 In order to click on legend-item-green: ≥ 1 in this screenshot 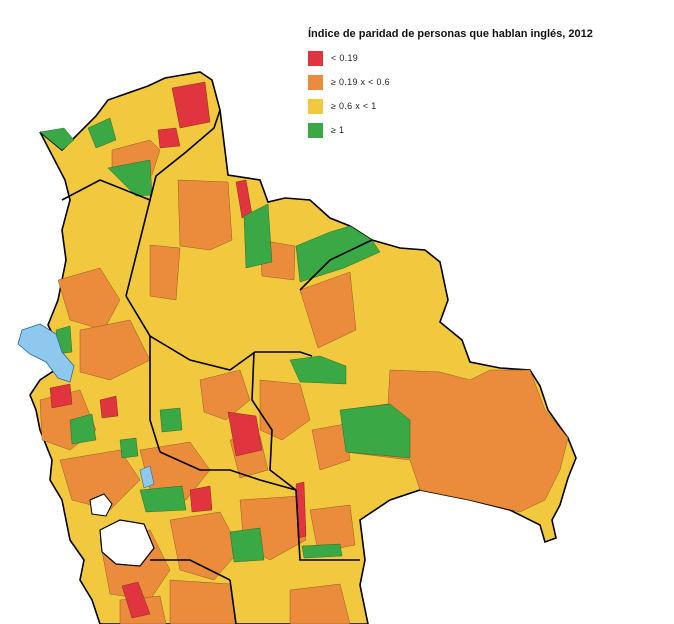, I will do `click(473, 130)`.